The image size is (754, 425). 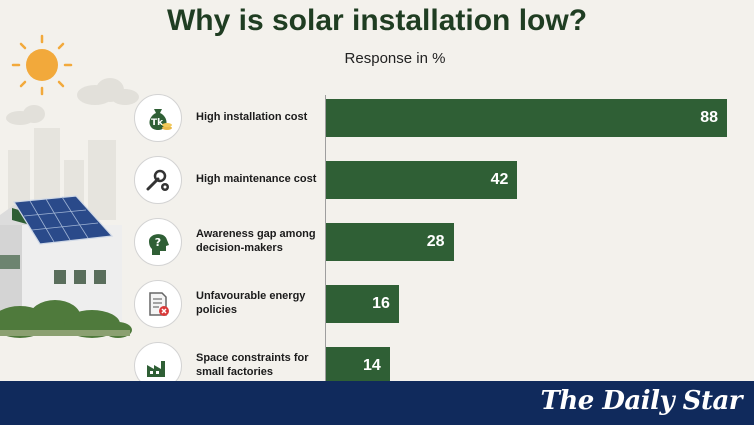 I want to click on bar: 88, so click(x=526, y=118).